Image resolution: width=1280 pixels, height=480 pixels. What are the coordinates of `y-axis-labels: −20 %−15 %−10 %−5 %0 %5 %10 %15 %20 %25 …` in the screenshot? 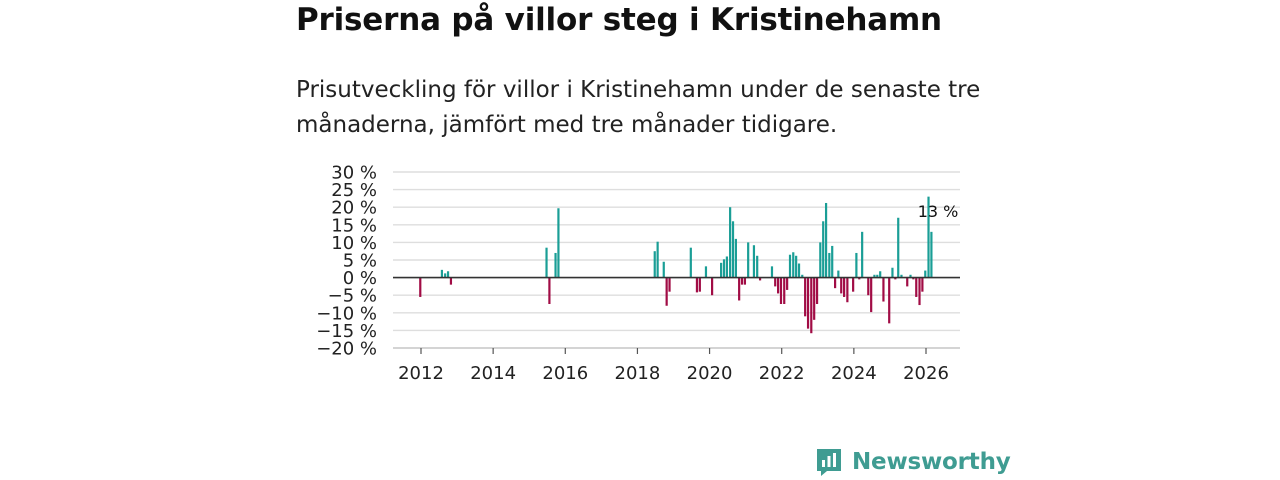 It's located at (346, 261).